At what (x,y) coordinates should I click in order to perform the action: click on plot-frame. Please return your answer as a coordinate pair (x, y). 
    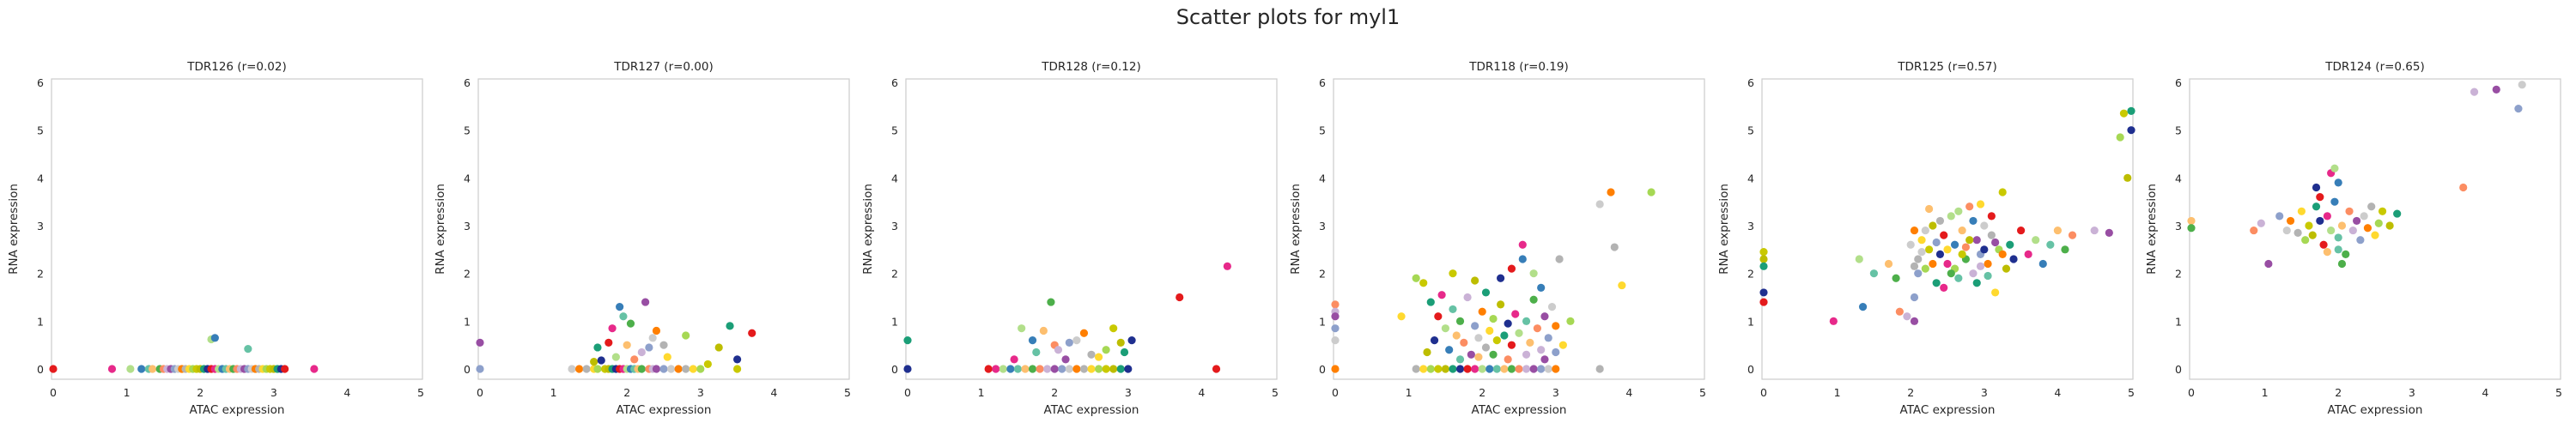
    Looking at the image, I should click on (663, 229).